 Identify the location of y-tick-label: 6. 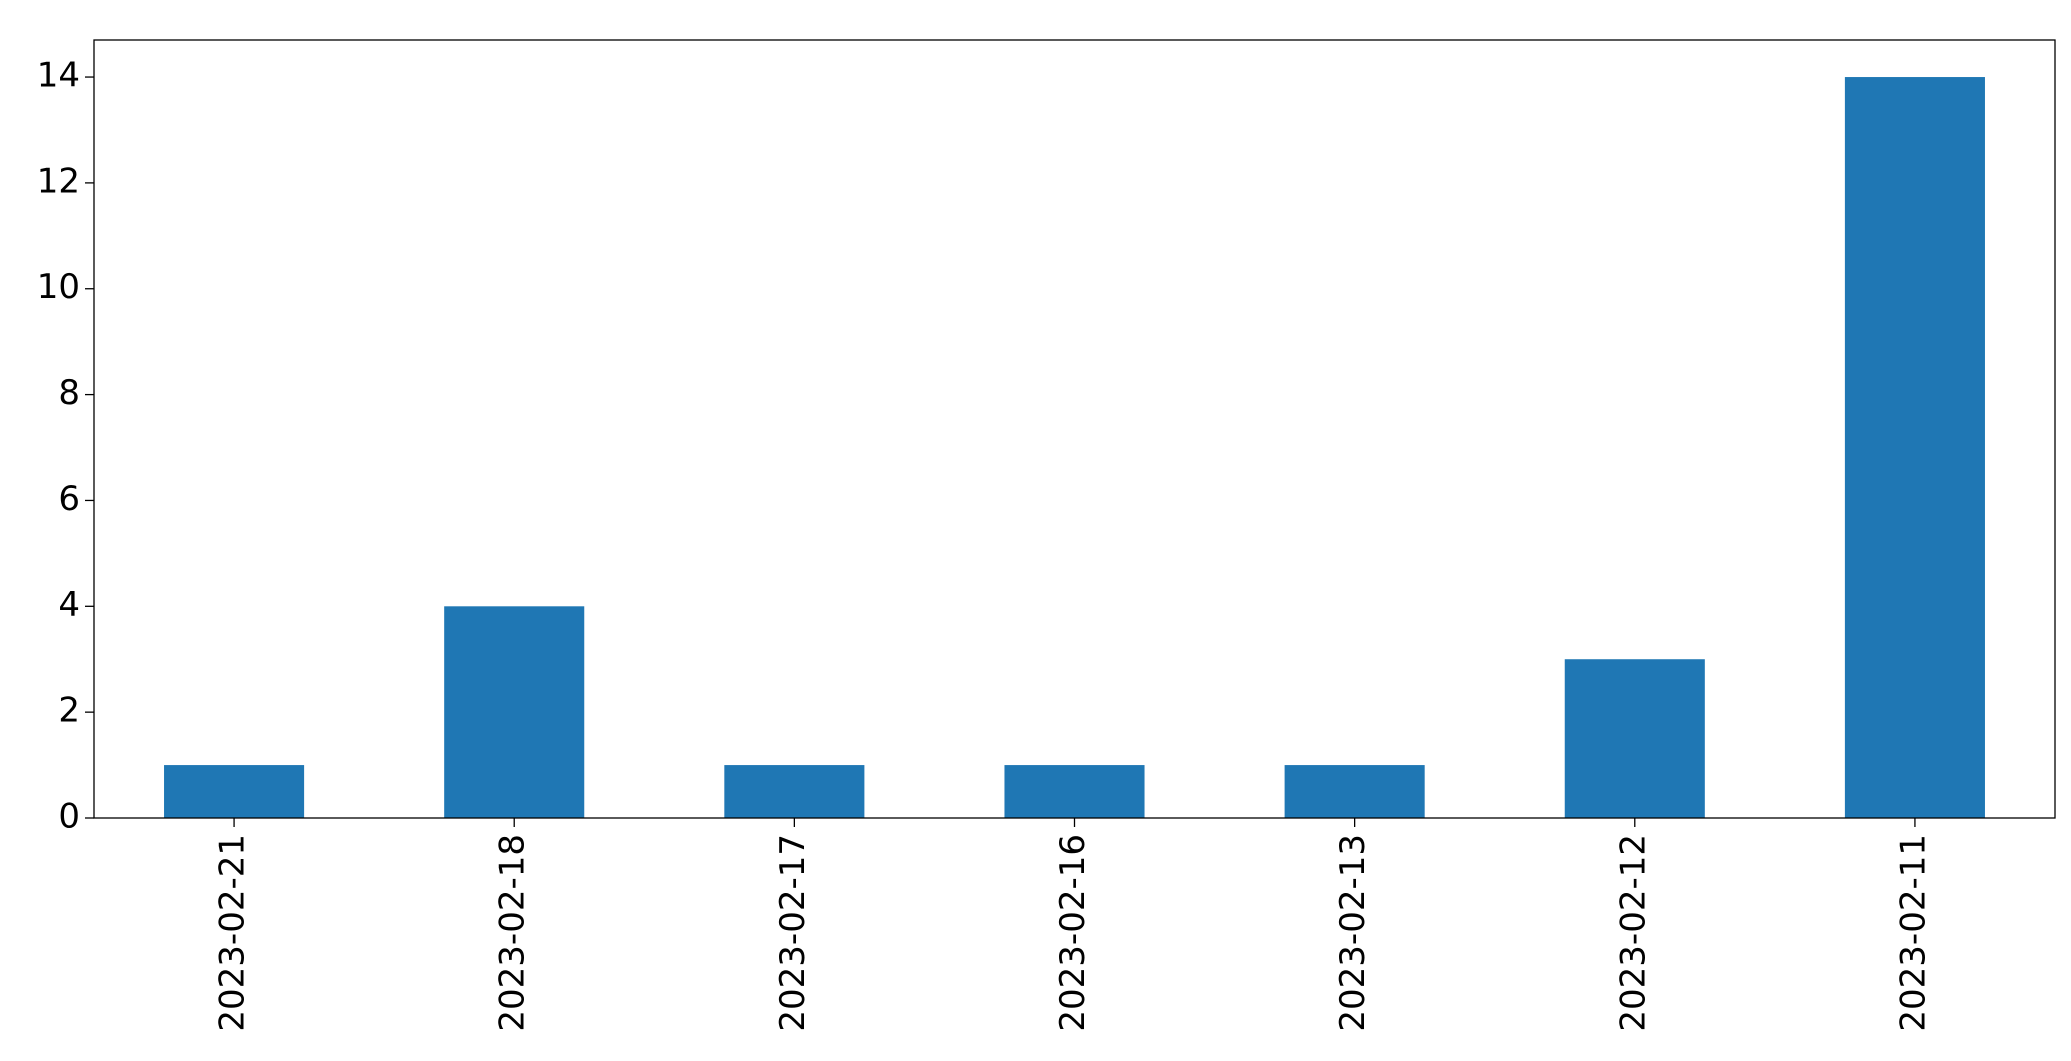
(69, 499).